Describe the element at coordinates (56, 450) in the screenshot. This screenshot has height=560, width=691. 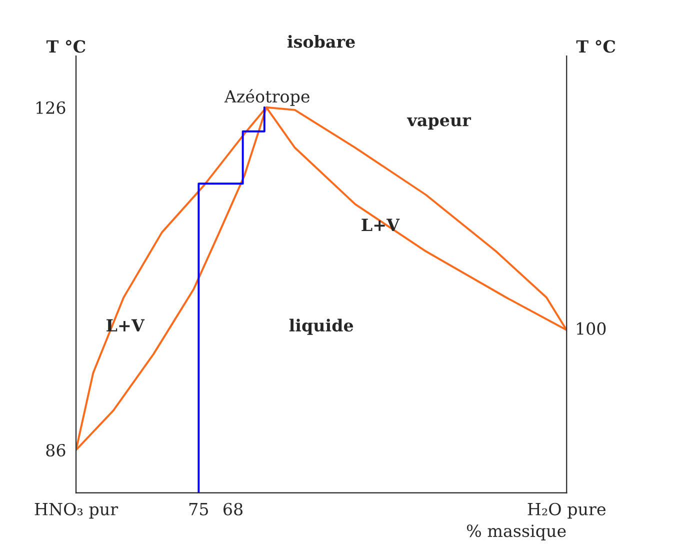
I see `y-tick-label: 86` at that location.